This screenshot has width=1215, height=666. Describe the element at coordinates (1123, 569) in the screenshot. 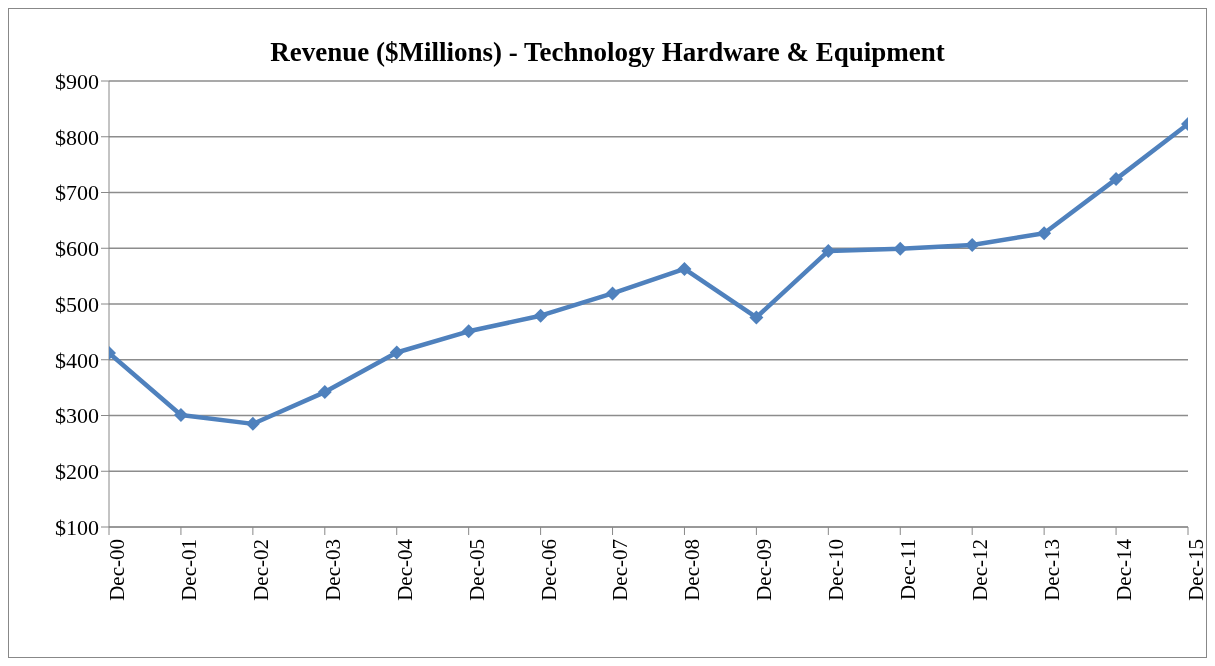

I see `x-tick-label: Dec-14` at that location.